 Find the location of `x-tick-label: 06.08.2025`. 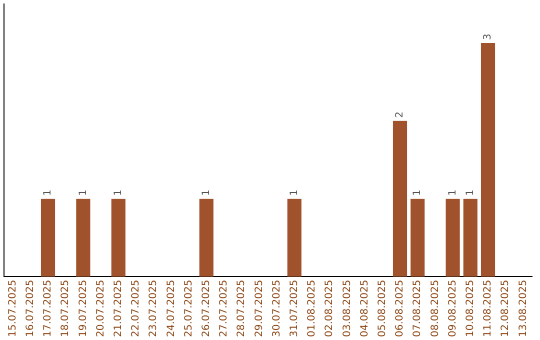

x-tick-label: 06.08.2025 is located at coordinates (400, 309).